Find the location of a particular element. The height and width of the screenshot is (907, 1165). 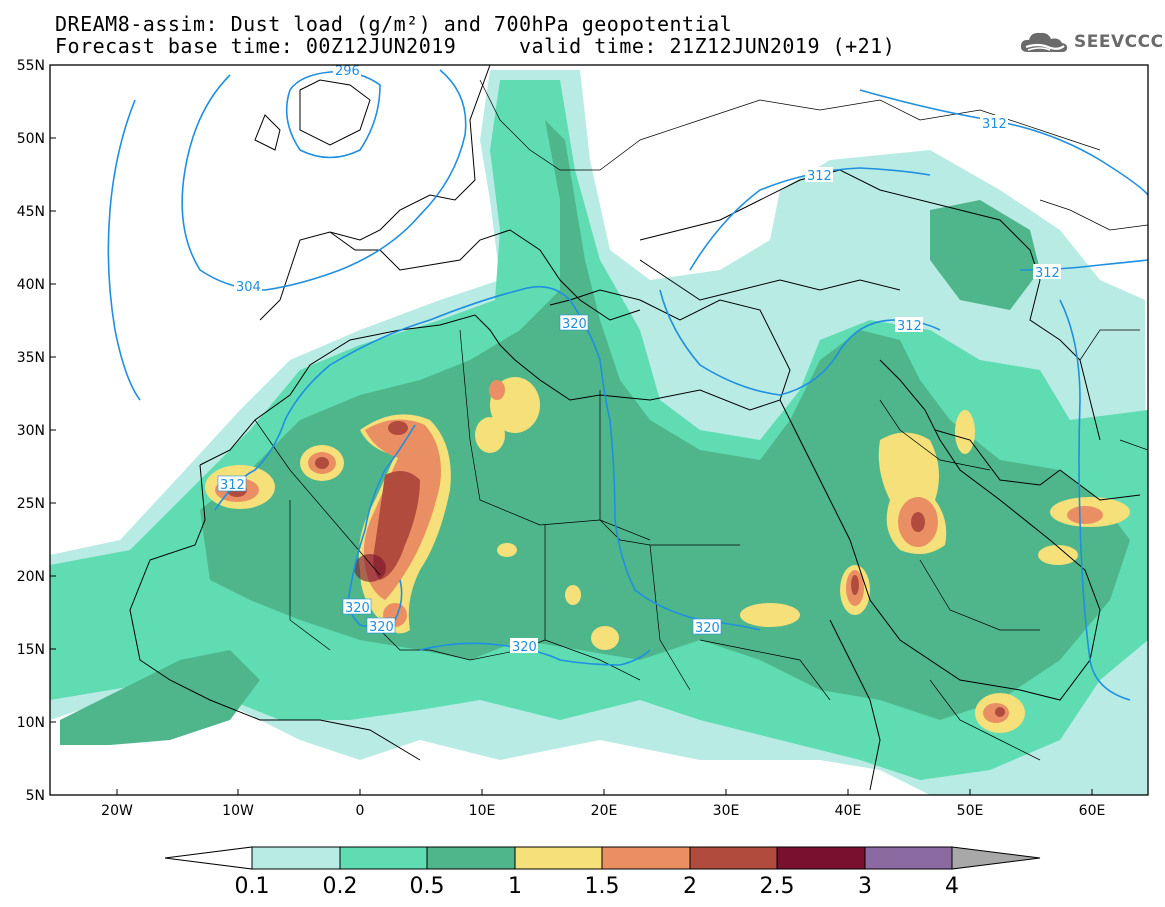

lat-tick: 50N is located at coordinates (36, 139).